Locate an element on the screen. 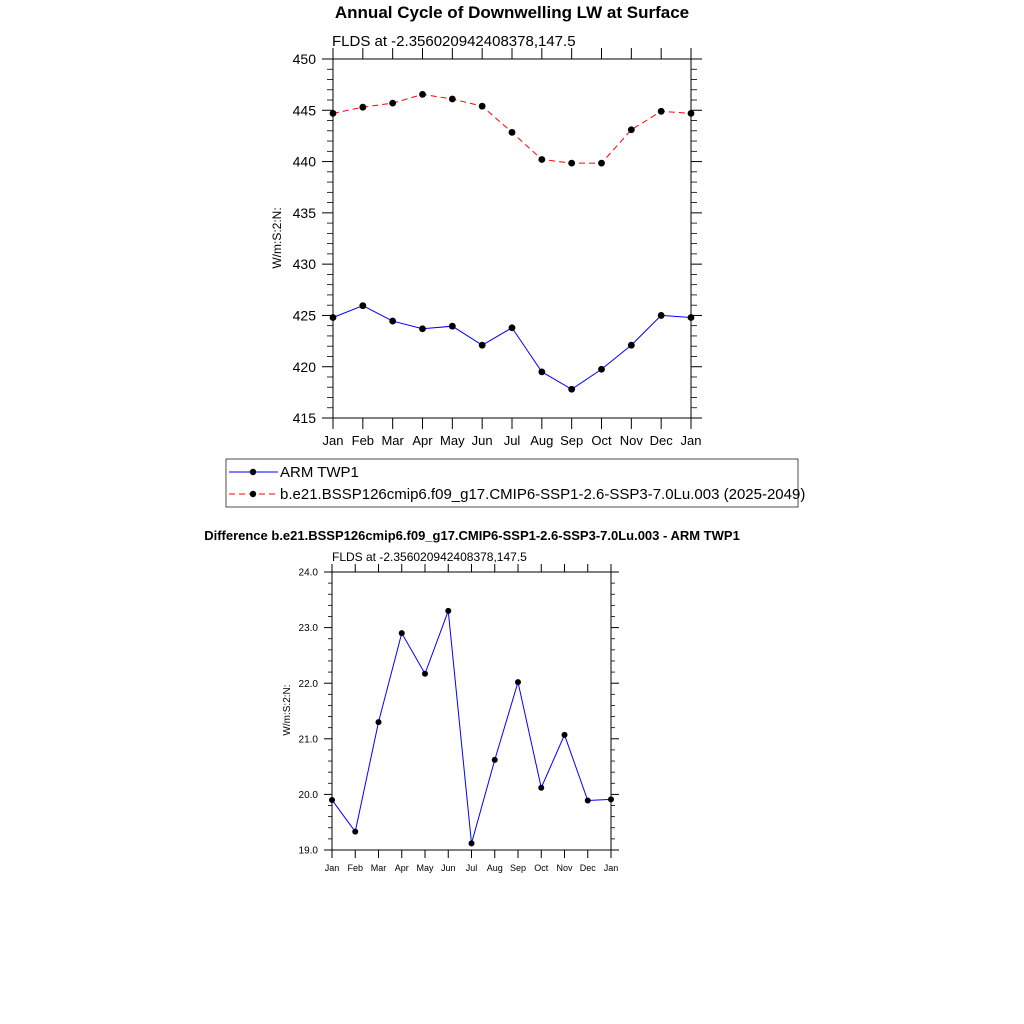 The image size is (1024, 1024). y-tick-label: 22.0 is located at coordinates (309, 684).